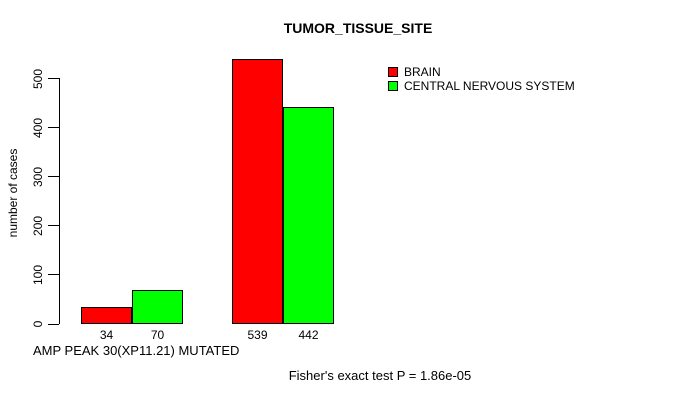  I want to click on legend-row-central-nervous-system: CENTRAL NERVOUS SYSTEM, so click(481, 86).